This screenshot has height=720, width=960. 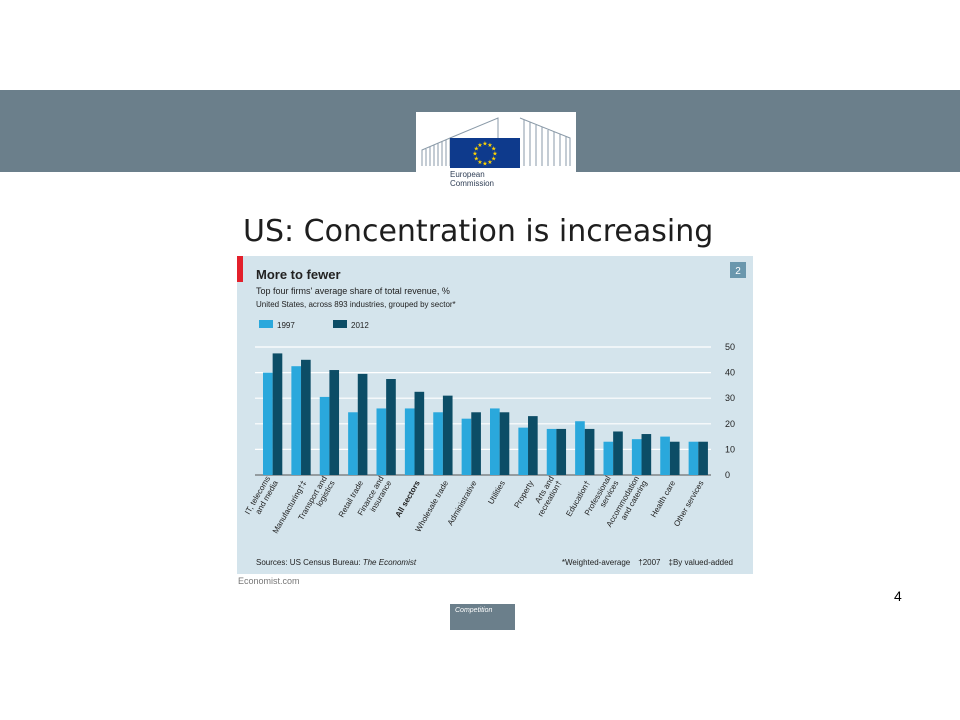 I want to click on x-tick-label-line: Health care, so click(x=663, y=499).